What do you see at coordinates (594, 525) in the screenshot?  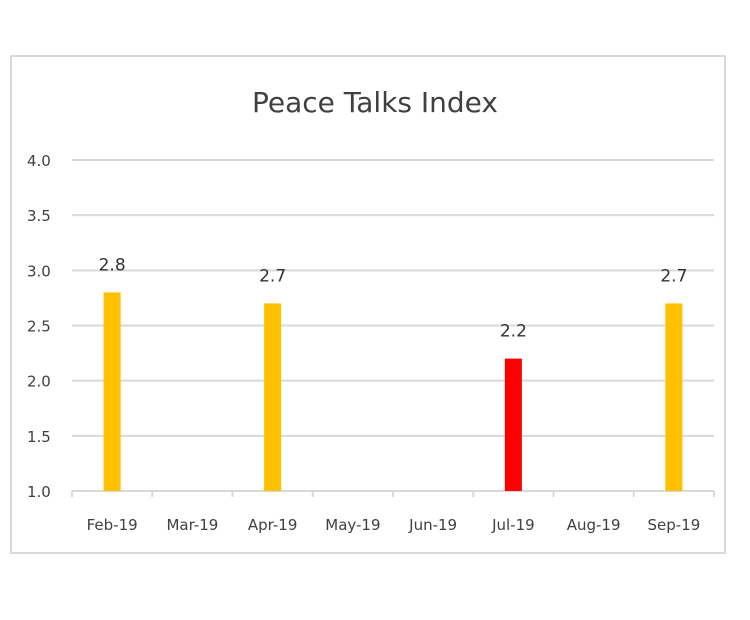 I see `x-tick-label: Aug-19` at bounding box center [594, 525].